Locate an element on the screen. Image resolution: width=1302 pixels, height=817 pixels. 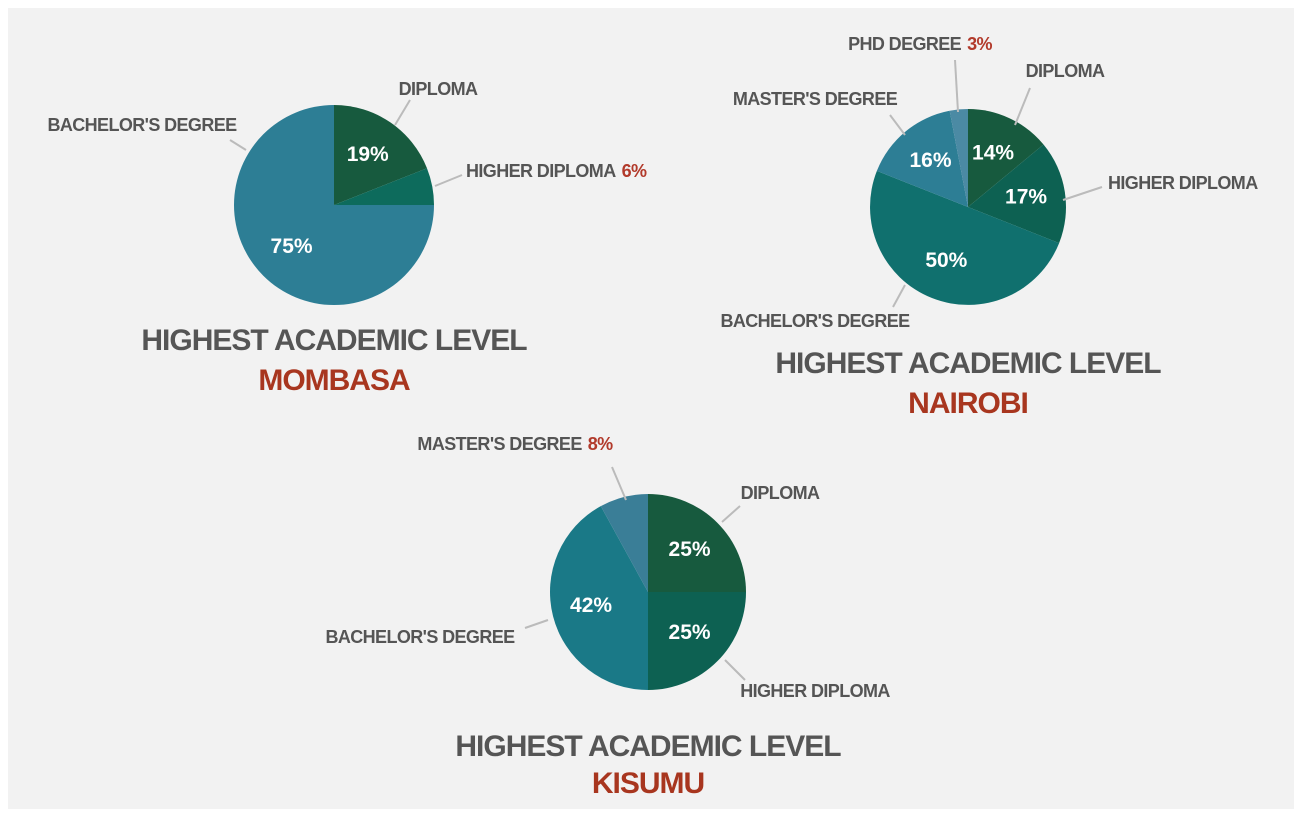
value-label: 14% is located at coordinates (993, 152).